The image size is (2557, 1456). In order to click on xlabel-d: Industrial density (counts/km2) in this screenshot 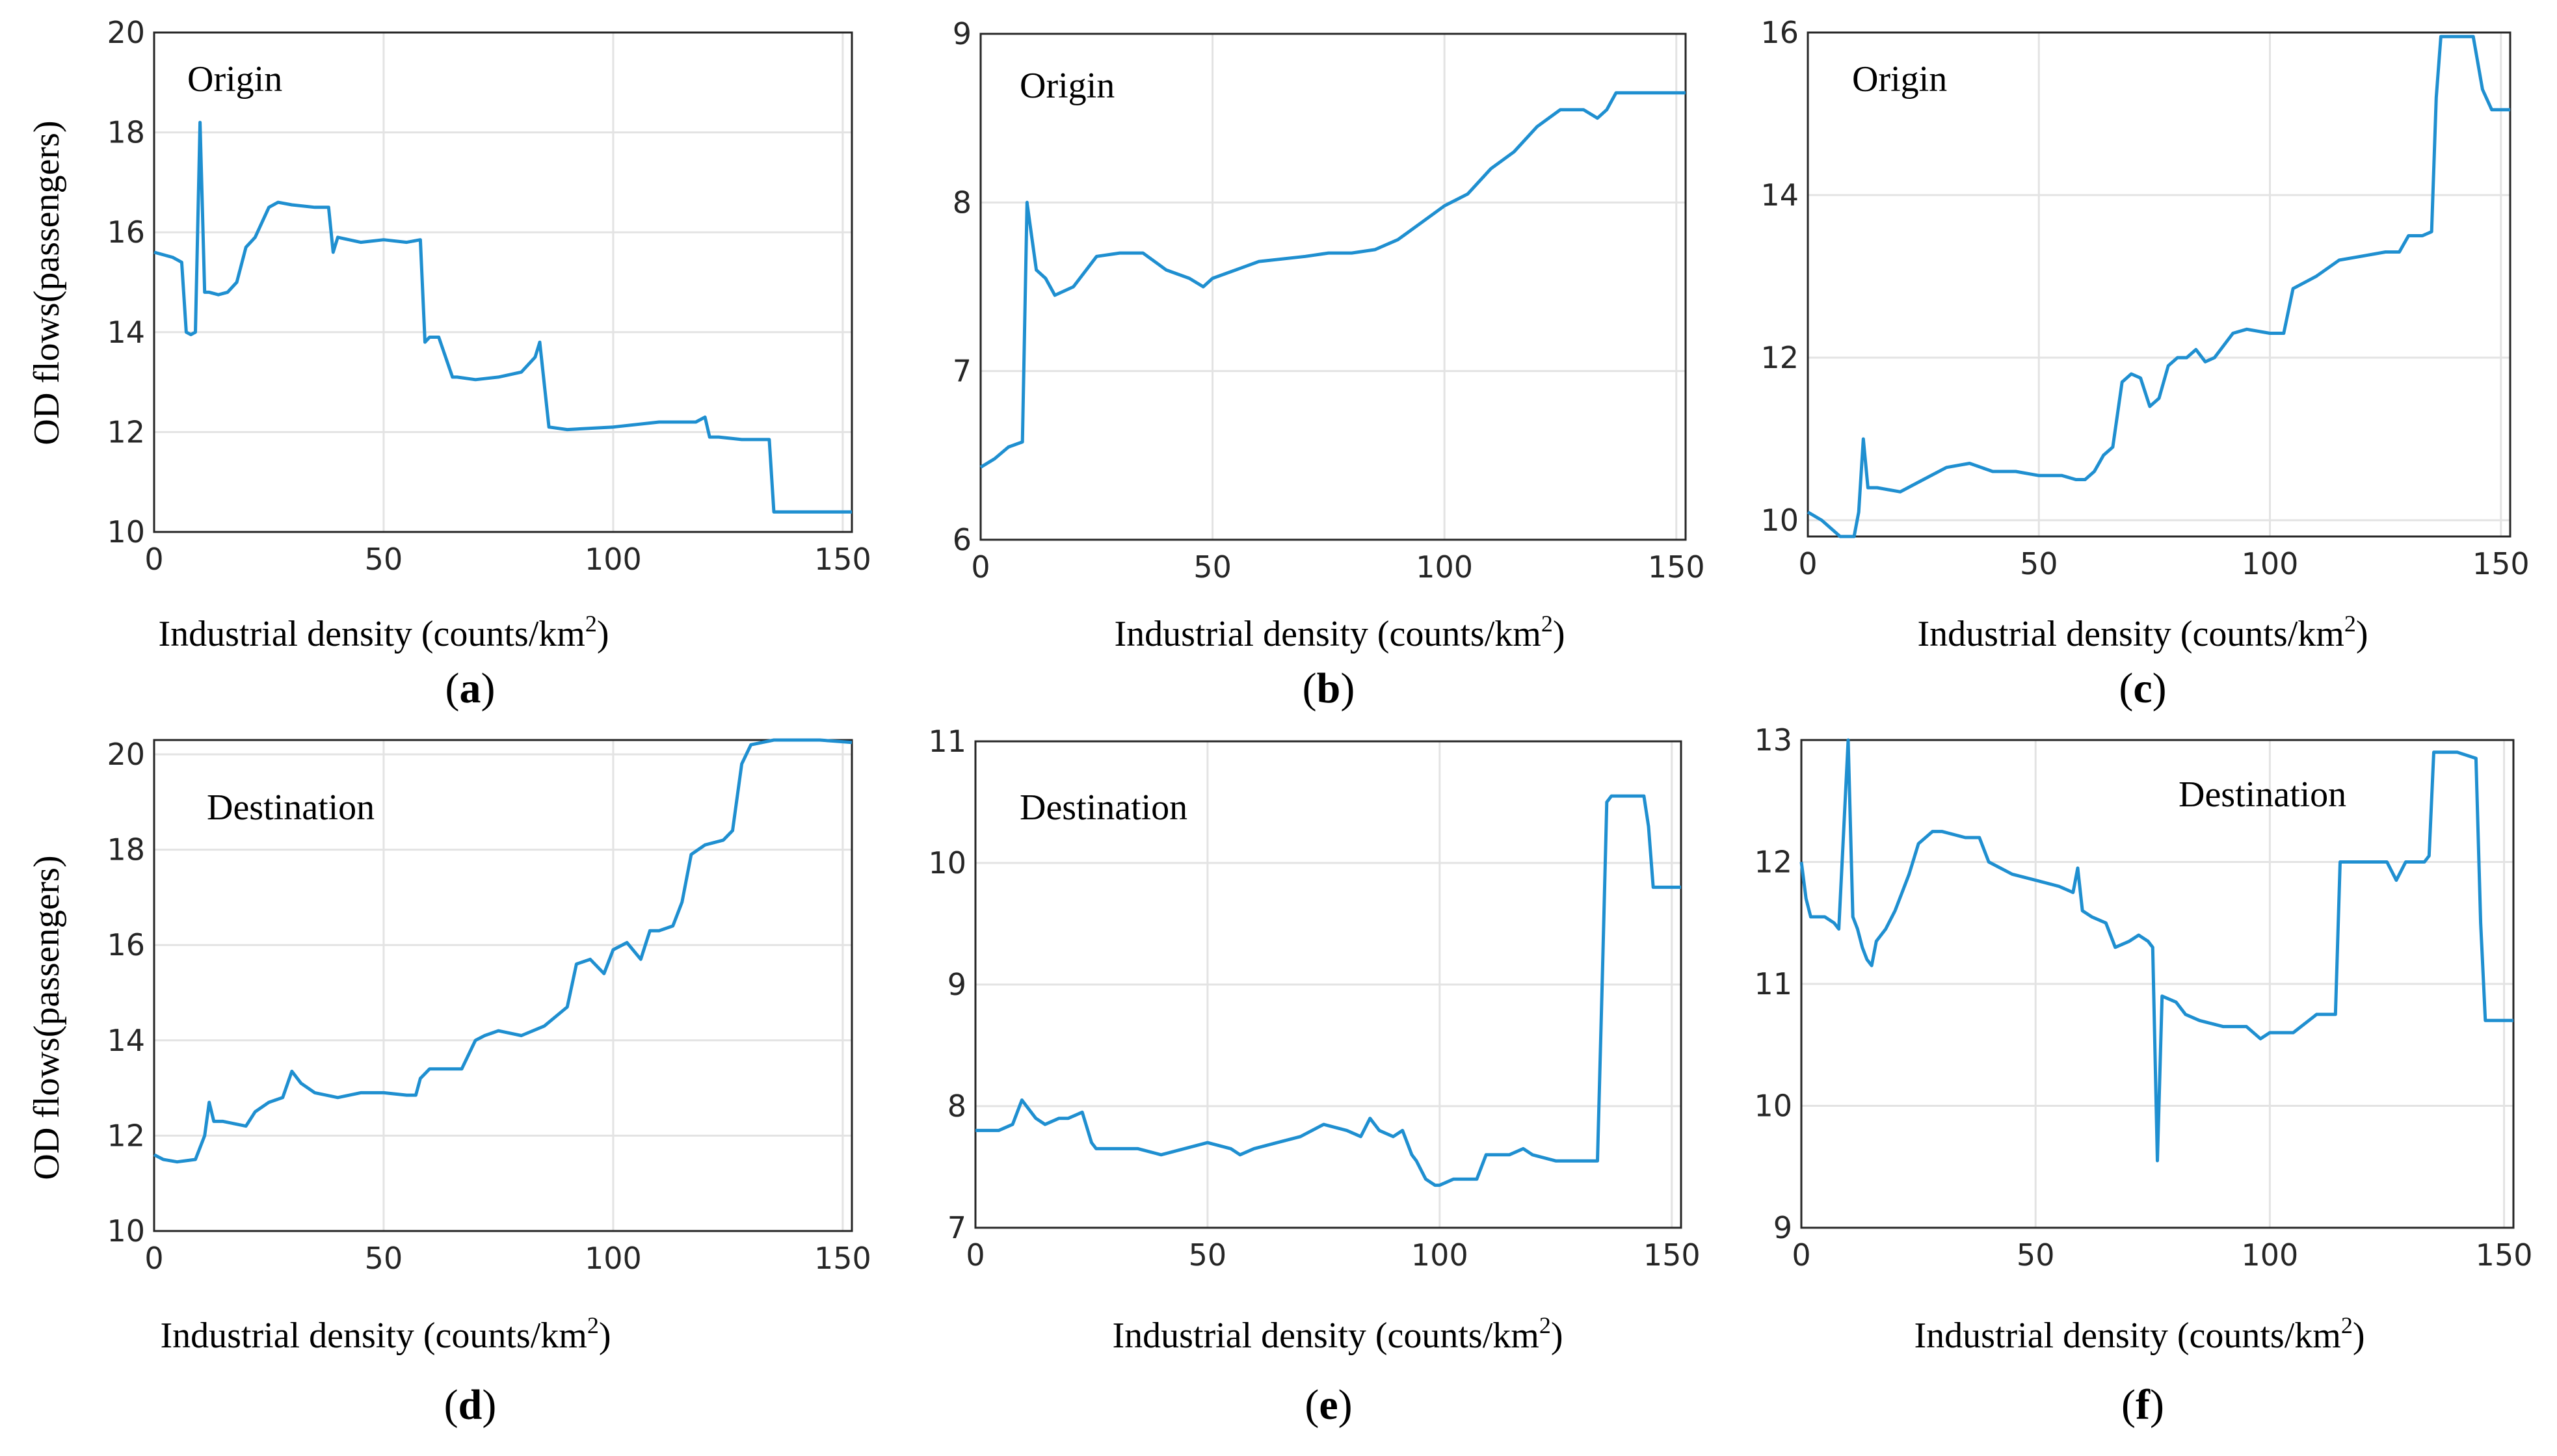, I will do `click(386, 1334)`.